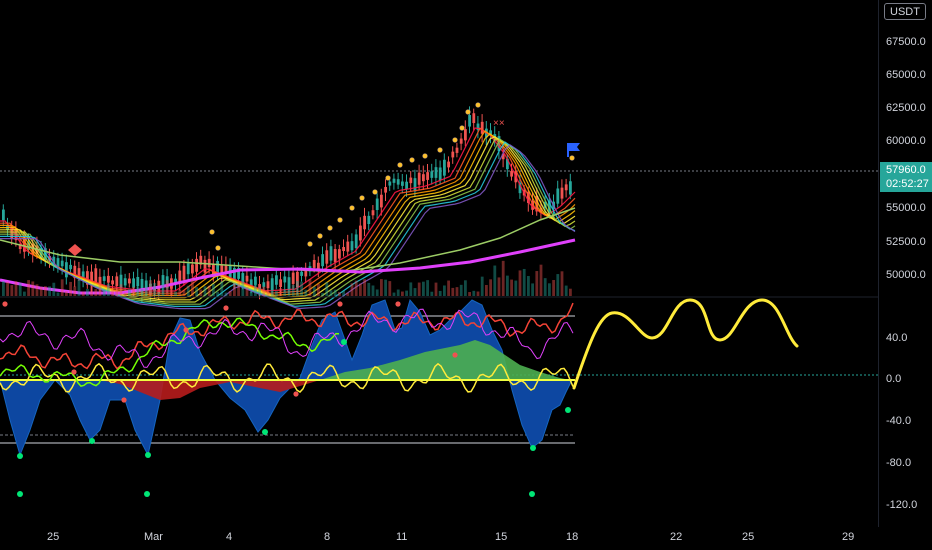  I want to click on price-axis, so click(905, 263).